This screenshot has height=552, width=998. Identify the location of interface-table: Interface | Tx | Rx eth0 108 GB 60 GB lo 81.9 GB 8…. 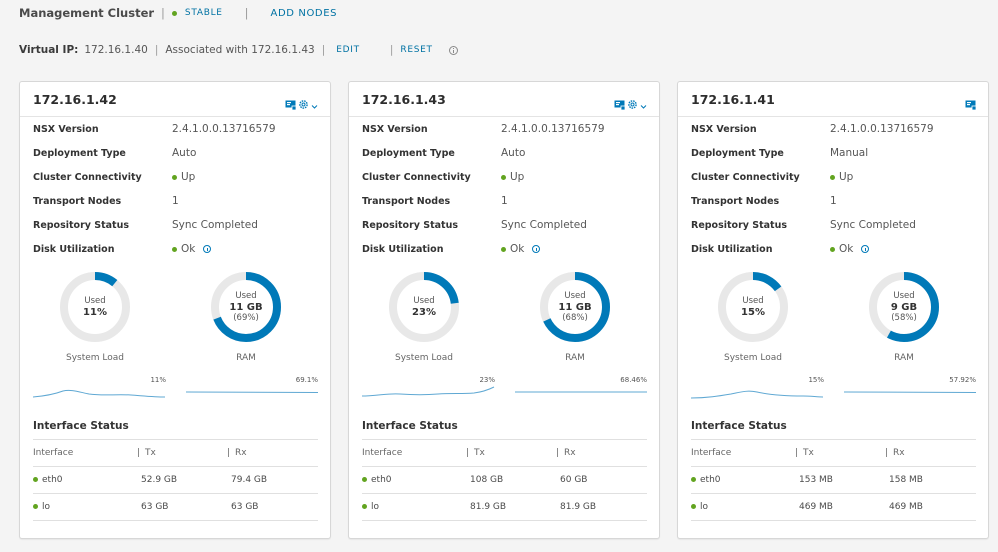
(504, 480).